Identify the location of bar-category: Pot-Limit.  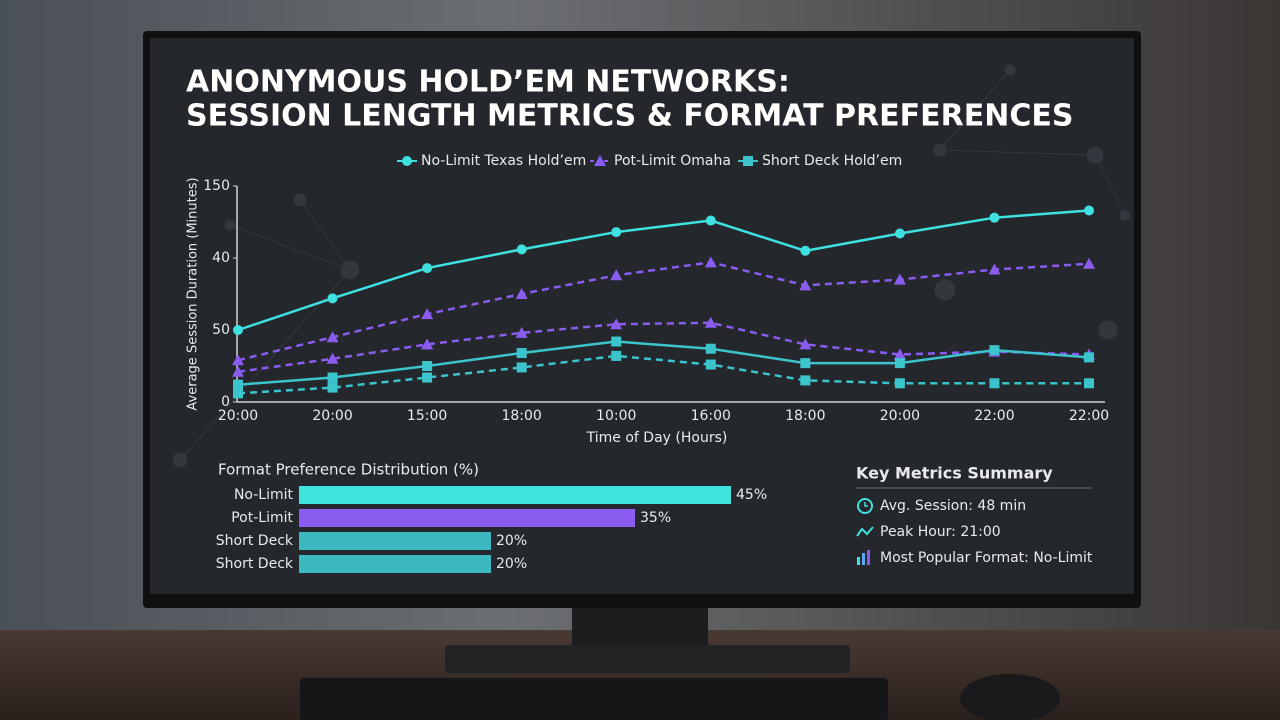
(262, 518).